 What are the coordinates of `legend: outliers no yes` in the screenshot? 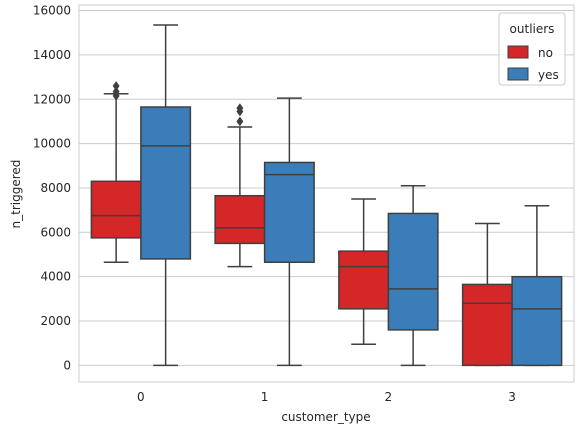 It's located at (532, 49).